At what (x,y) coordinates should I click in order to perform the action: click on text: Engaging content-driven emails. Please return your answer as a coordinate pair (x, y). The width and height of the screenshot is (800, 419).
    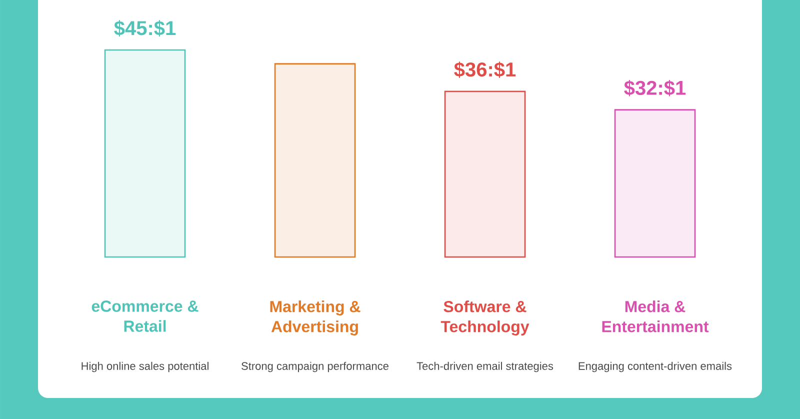
    Looking at the image, I should click on (655, 367).